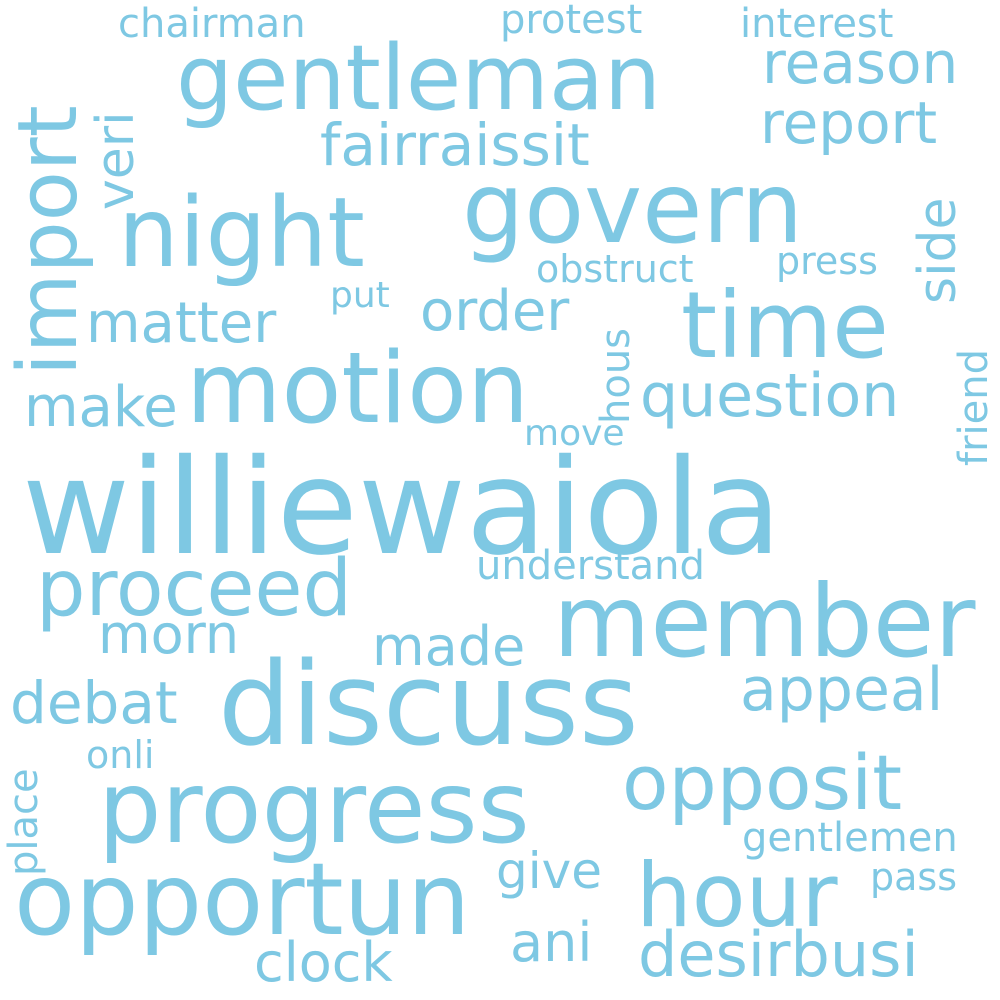 The width and height of the screenshot is (1000, 1000). What do you see at coordinates (616, 375) in the screenshot?
I see `word-hous: hous` at bounding box center [616, 375].